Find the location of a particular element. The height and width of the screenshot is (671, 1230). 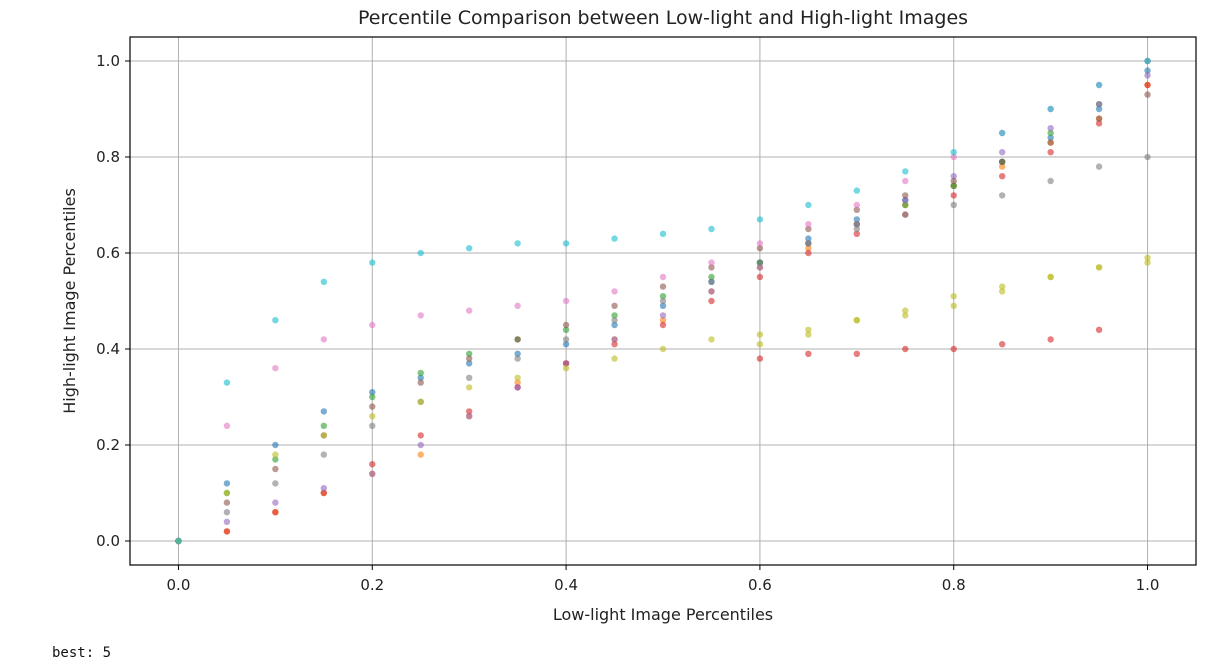

y-tick-label: 0.6 is located at coordinates (108, 253).